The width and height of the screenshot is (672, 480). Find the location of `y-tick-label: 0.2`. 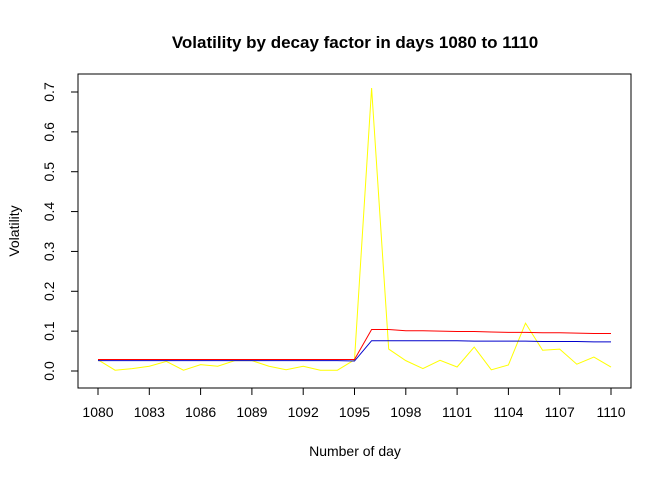

y-tick-label: 0.2 is located at coordinates (49, 291).